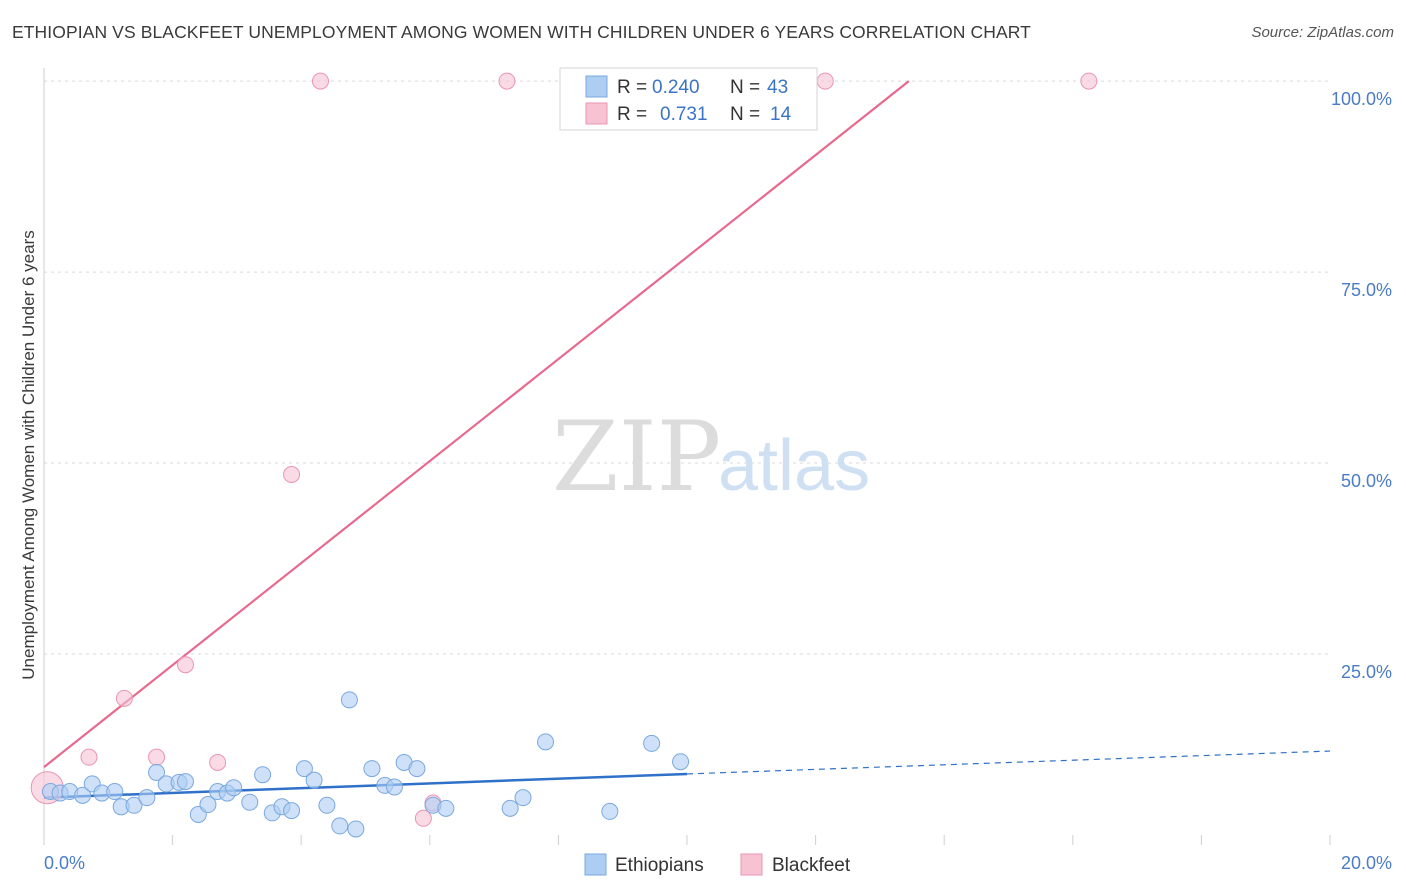 The image size is (1406, 892). Describe the element at coordinates (596, 86) in the screenshot. I see `legend-swatch-ethiopians` at that location.